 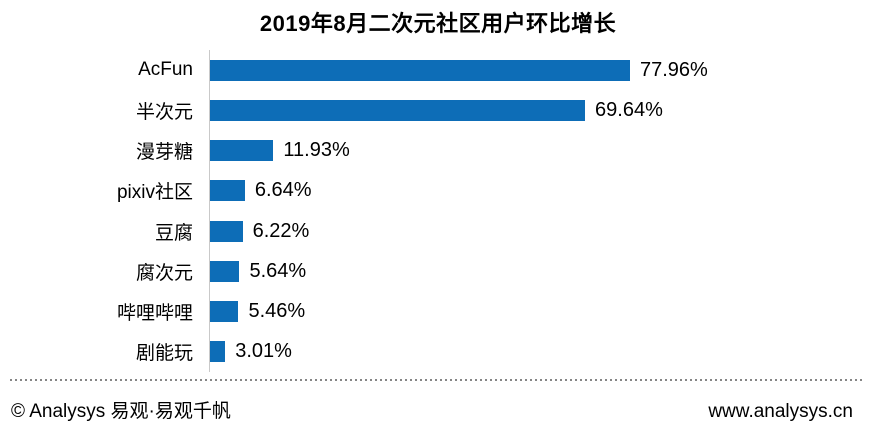 I want to click on value-label: 69.64%, so click(x=629, y=109).